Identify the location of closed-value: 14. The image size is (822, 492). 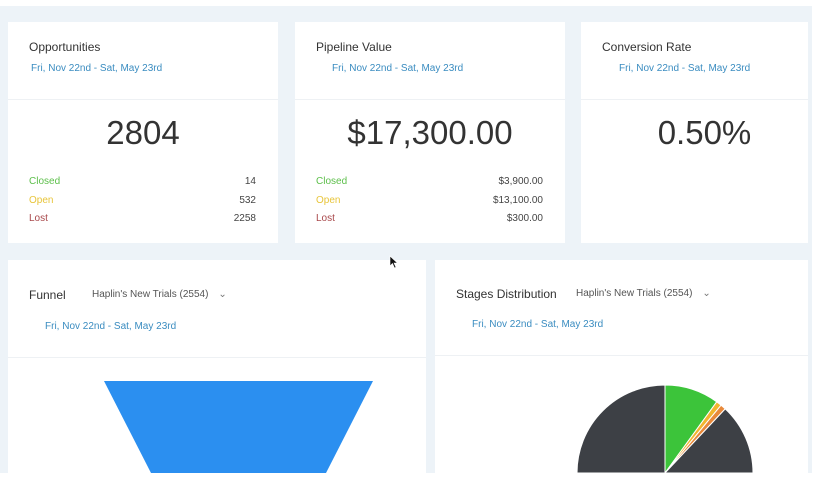
(250, 181).